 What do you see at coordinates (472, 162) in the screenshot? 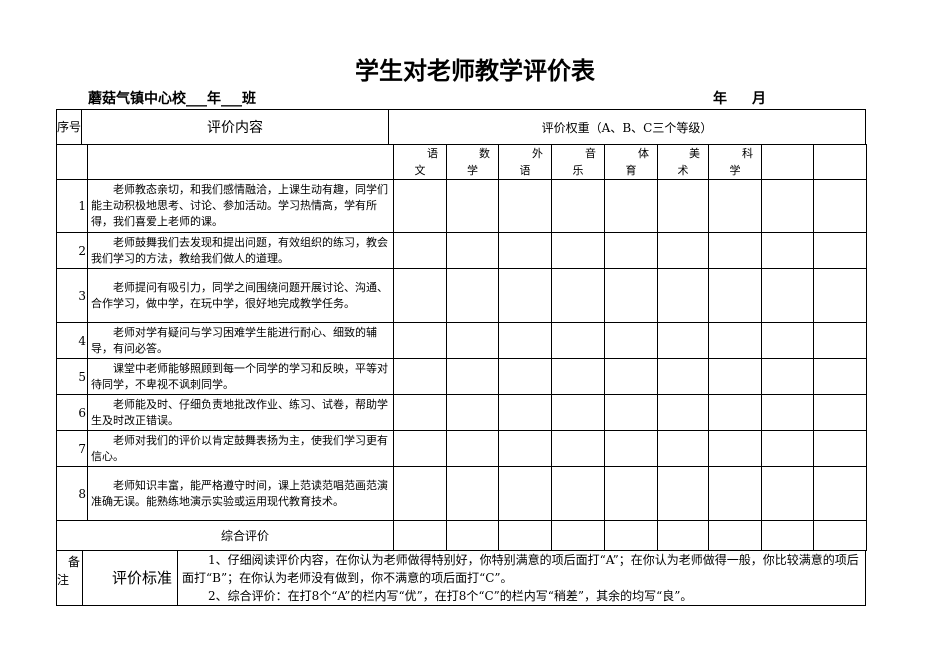
I see `subject-header: 数学` at bounding box center [472, 162].